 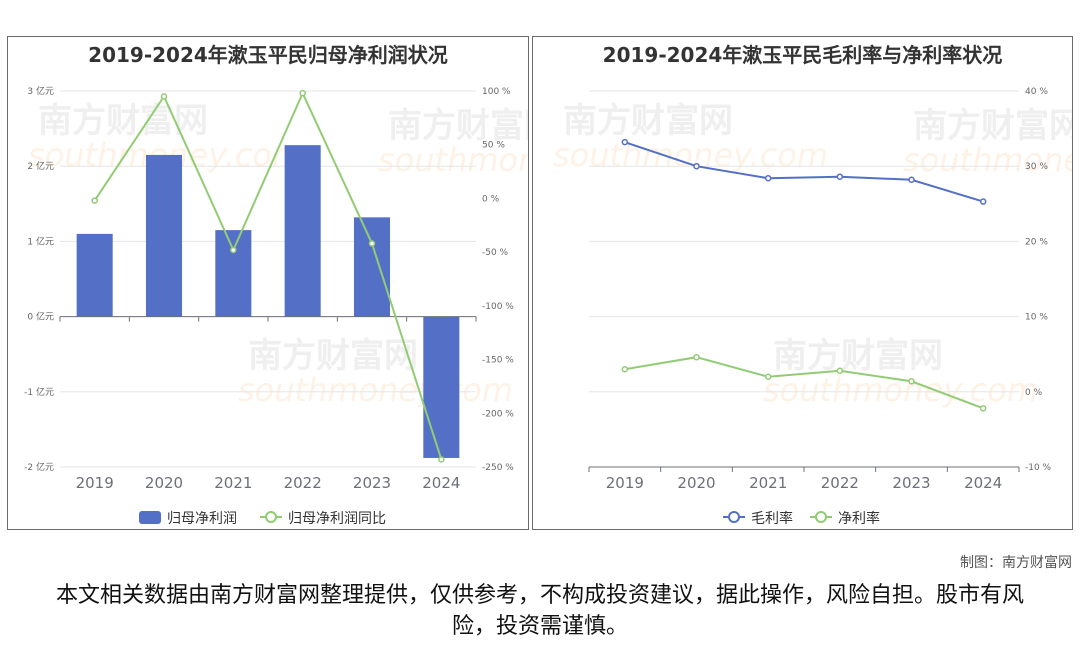 What do you see at coordinates (268, 55) in the screenshot?
I see `chart-title: 2019-2024年漱玉平民归母净利润状况` at bounding box center [268, 55].